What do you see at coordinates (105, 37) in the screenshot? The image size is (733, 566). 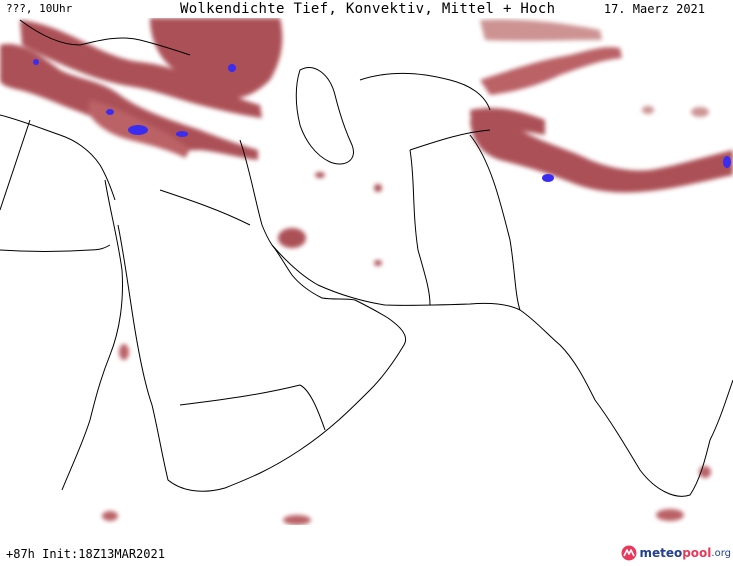 I see `coastline-blacksea` at bounding box center [105, 37].